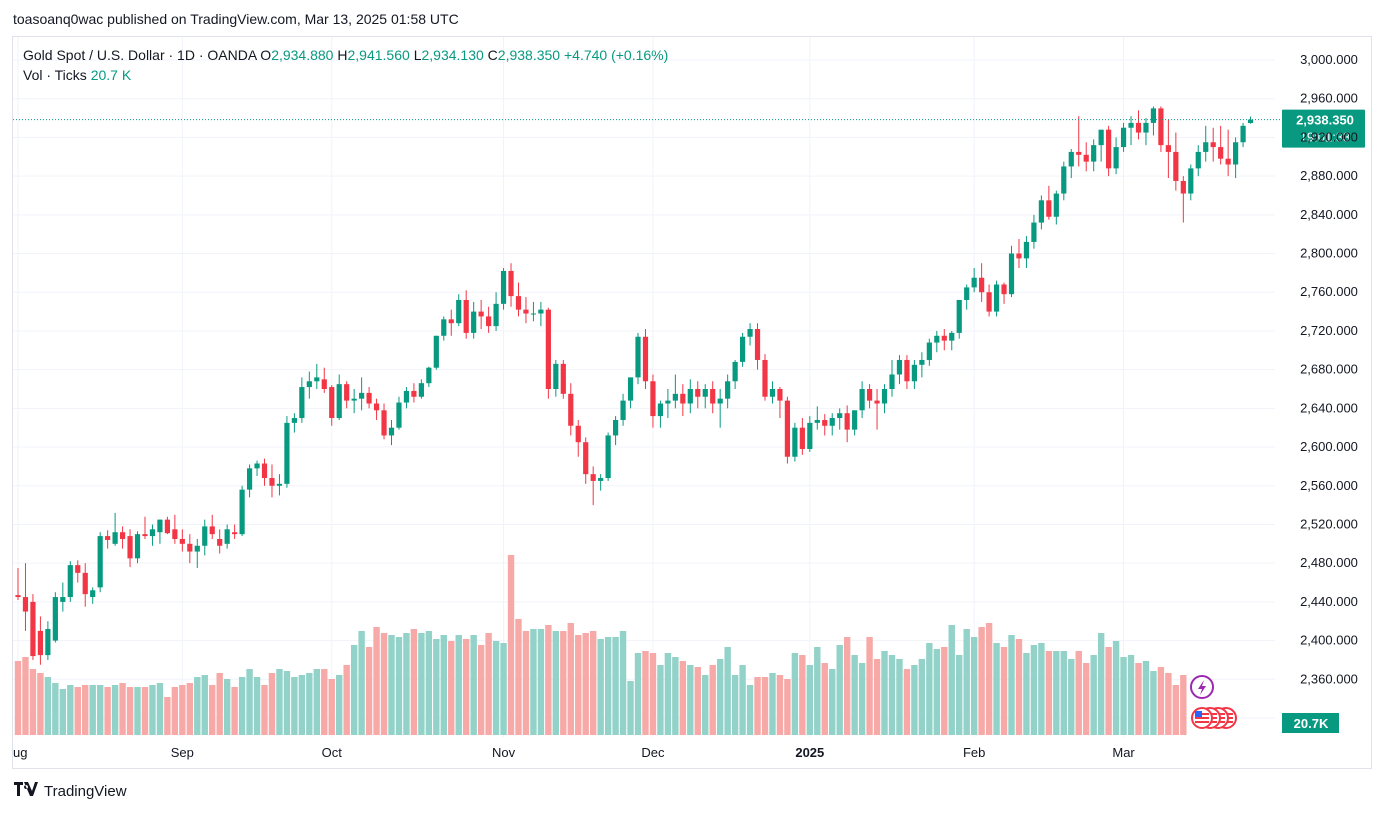 The width and height of the screenshot is (1384, 813). Describe the element at coordinates (1310, 723) in the screenshot. I see `volume-badge: 20.7K` at that location.